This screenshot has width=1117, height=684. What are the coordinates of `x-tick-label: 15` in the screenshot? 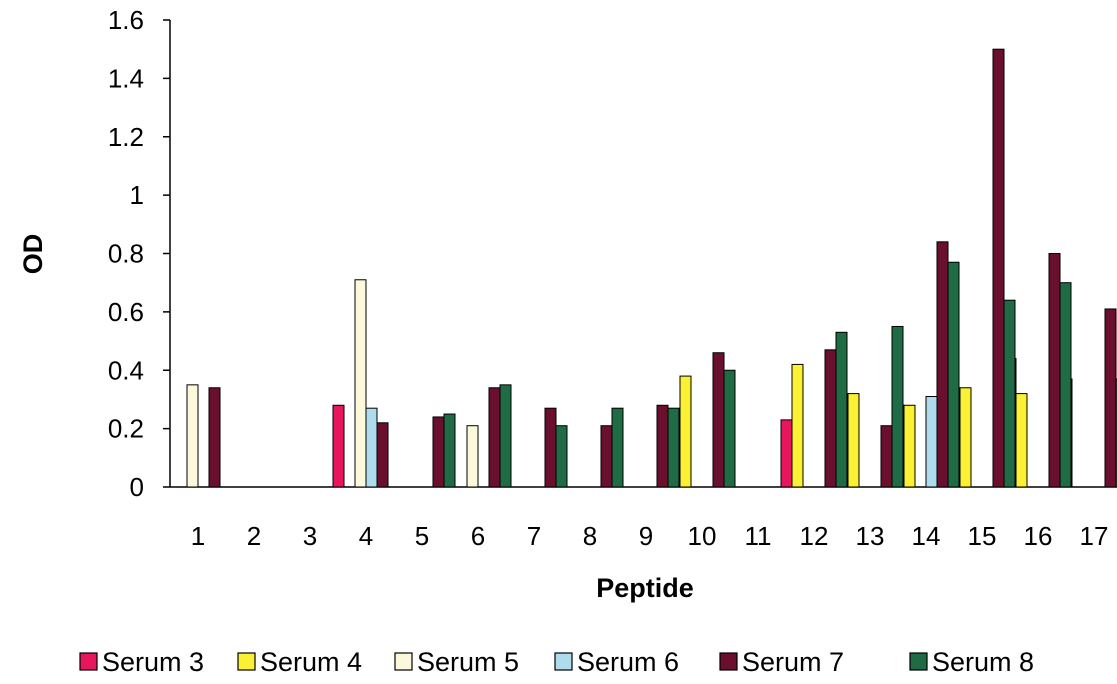 It's located at (982, 536).